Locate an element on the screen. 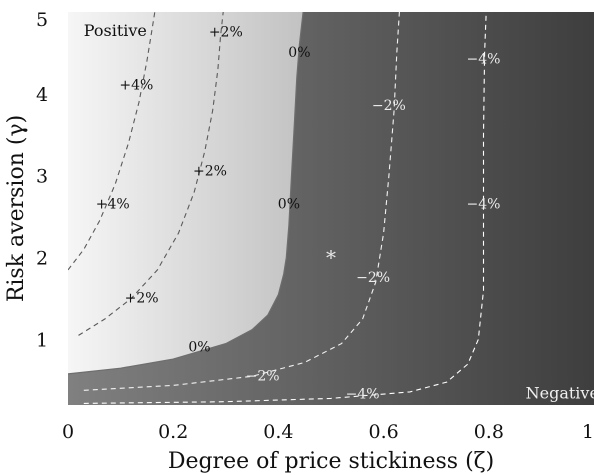 This screenshot has width=594, height=475. x-tick-label: 0.4 is located at coordinates (278, 432).